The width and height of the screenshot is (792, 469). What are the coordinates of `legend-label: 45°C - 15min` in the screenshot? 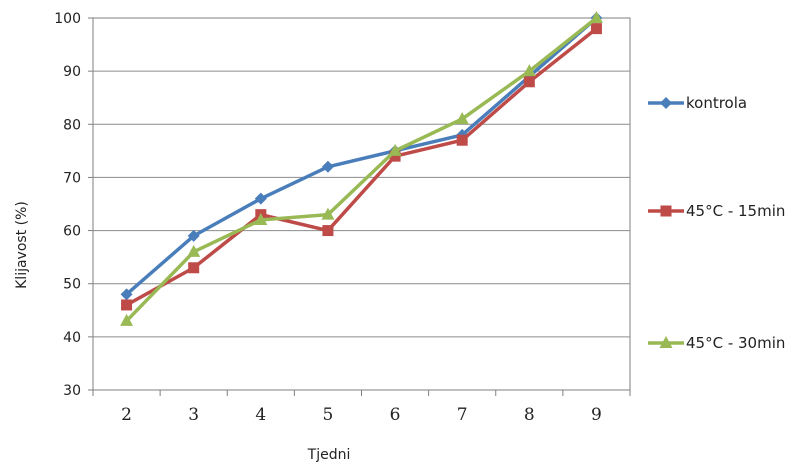 It's located at (735, 211).